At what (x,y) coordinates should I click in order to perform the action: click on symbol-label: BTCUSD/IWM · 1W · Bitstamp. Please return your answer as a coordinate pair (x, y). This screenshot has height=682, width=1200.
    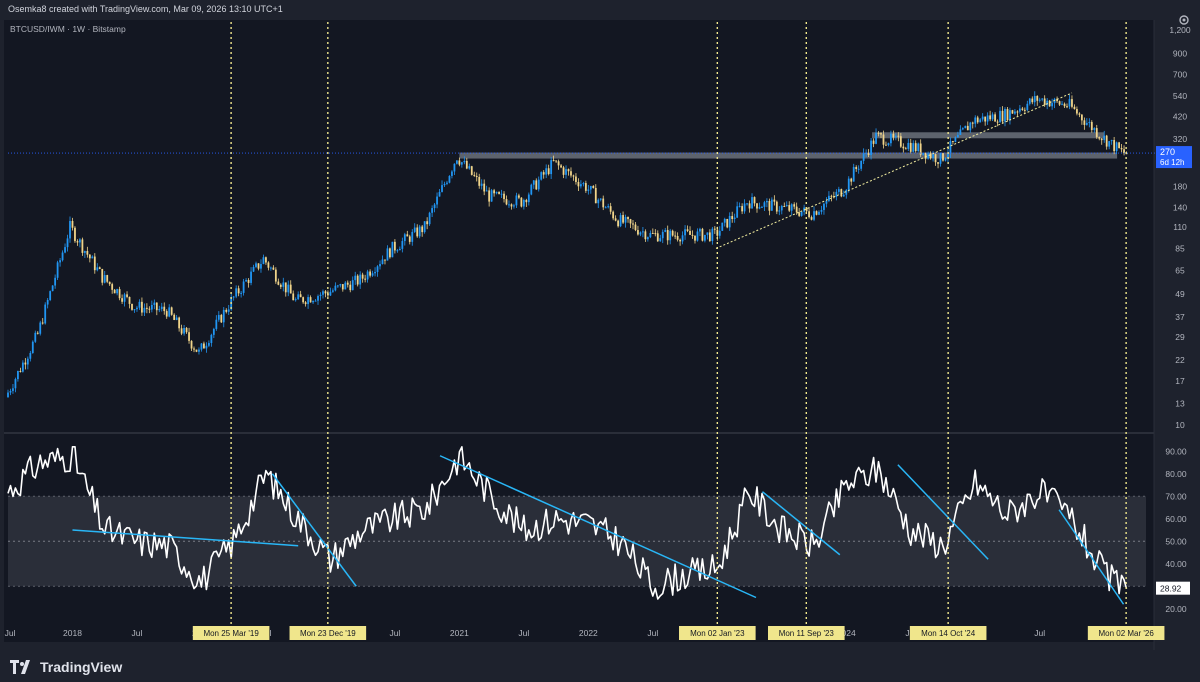
    Looking at the image, I should click on (68, 29).